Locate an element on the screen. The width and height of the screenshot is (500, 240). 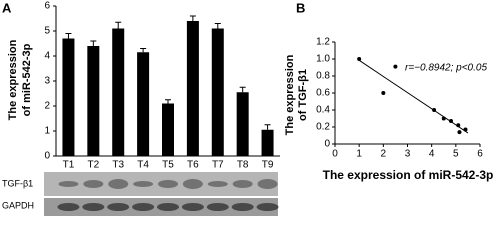
x-tick-label: 4 is located at coordinates (432, 154).